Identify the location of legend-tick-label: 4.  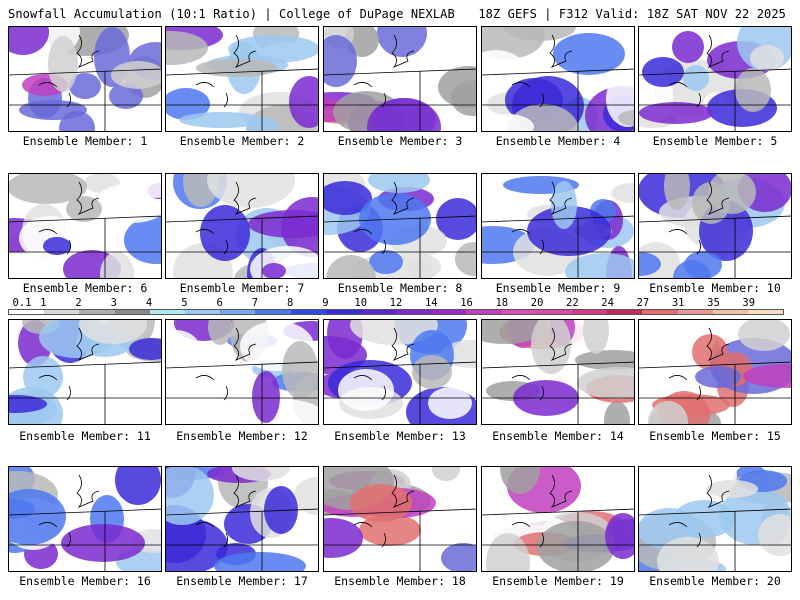
(149, 303).